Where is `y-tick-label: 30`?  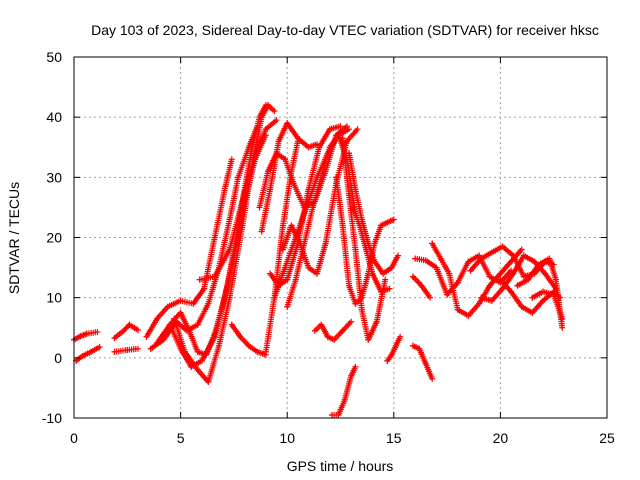
y-tick-label: 30 is located at coordinates (54, 177).